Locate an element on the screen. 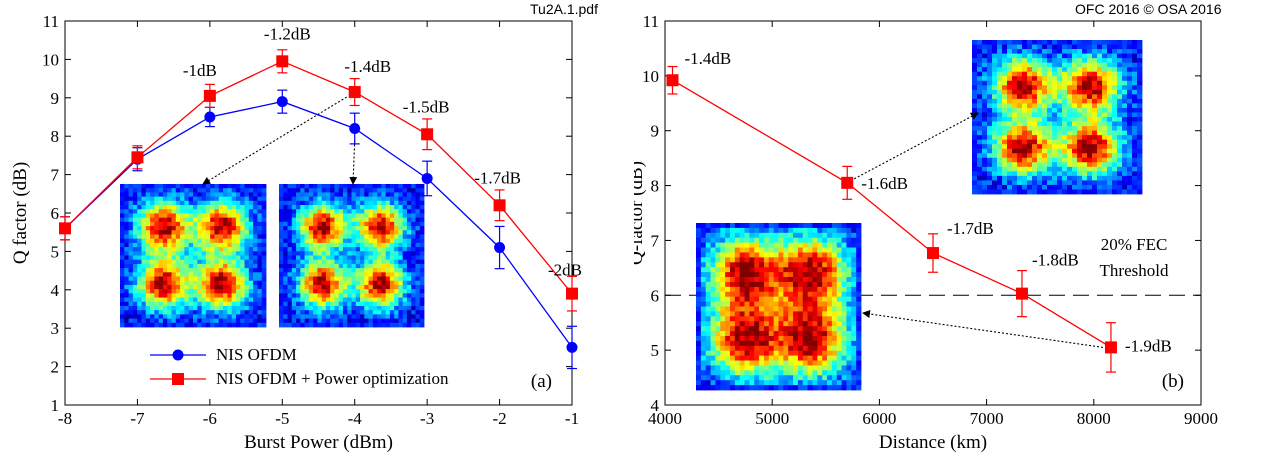 This screenshot has height=461, width=1268. legend-label: NIS OFDM is located at coordinates (256, 354).